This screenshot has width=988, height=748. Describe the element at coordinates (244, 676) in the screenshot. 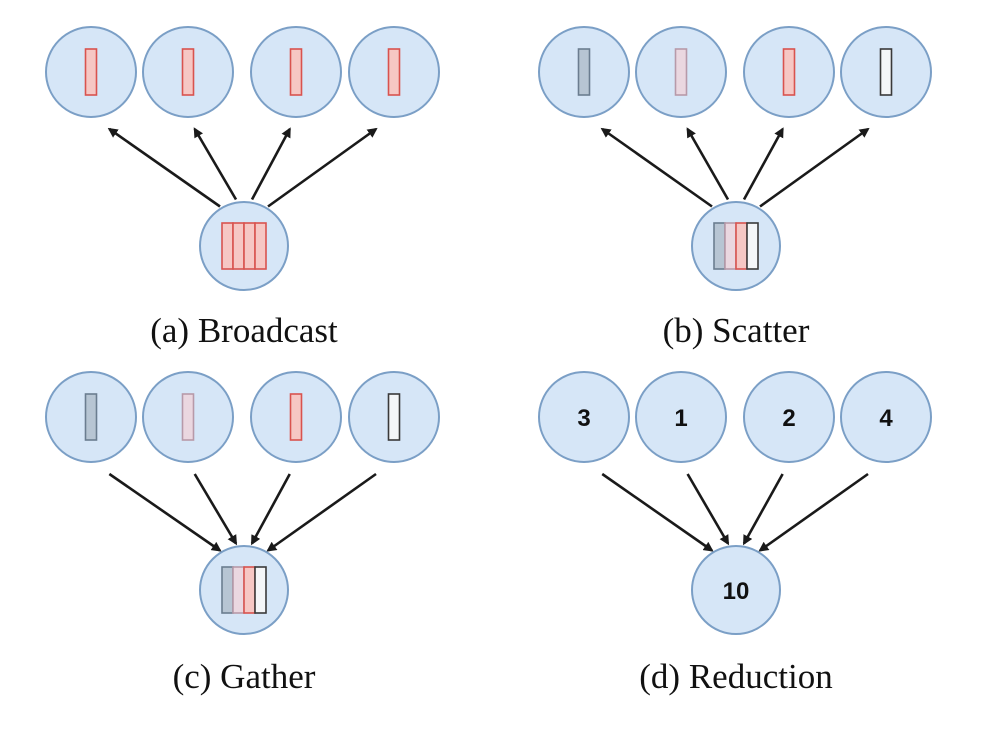

I see `gather-caption: (c) Gather` at that location.